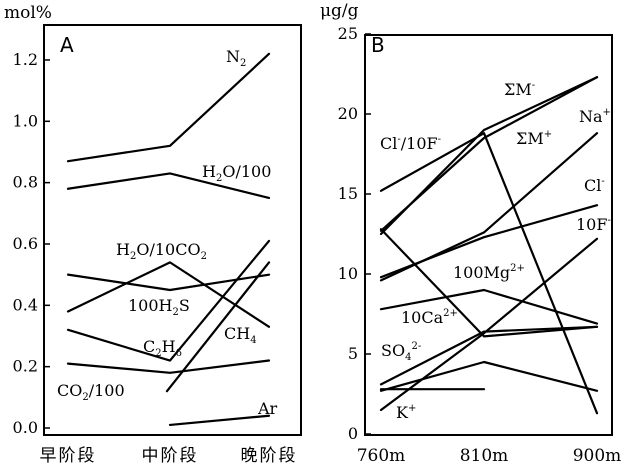 The width and height of the screenshot is (624, 469). Describe the element at coordinates (401, 352) in the screenshot. I see `panel-b-series-label: SO42-` at that location.